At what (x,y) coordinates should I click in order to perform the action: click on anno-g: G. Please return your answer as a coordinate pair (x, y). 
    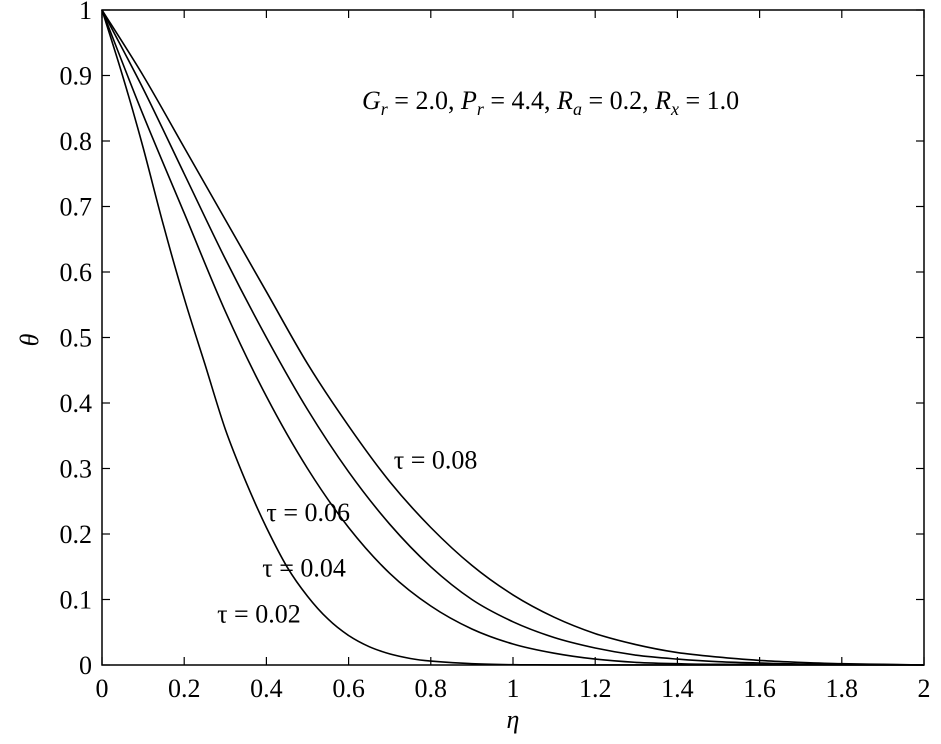
    Looking at the image, I should click on (371, 100).